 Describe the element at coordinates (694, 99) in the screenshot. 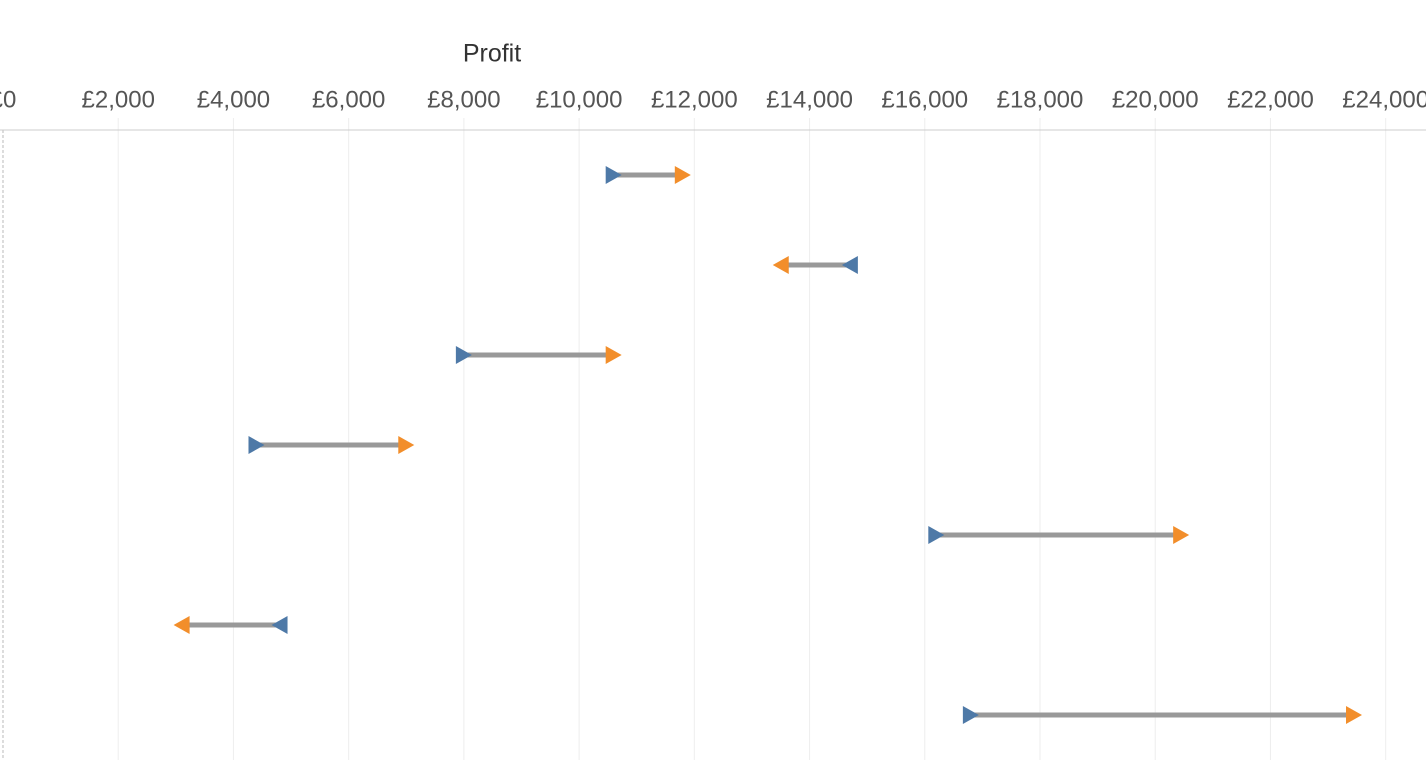

I see `x-tick-label: £12,000` at that location.